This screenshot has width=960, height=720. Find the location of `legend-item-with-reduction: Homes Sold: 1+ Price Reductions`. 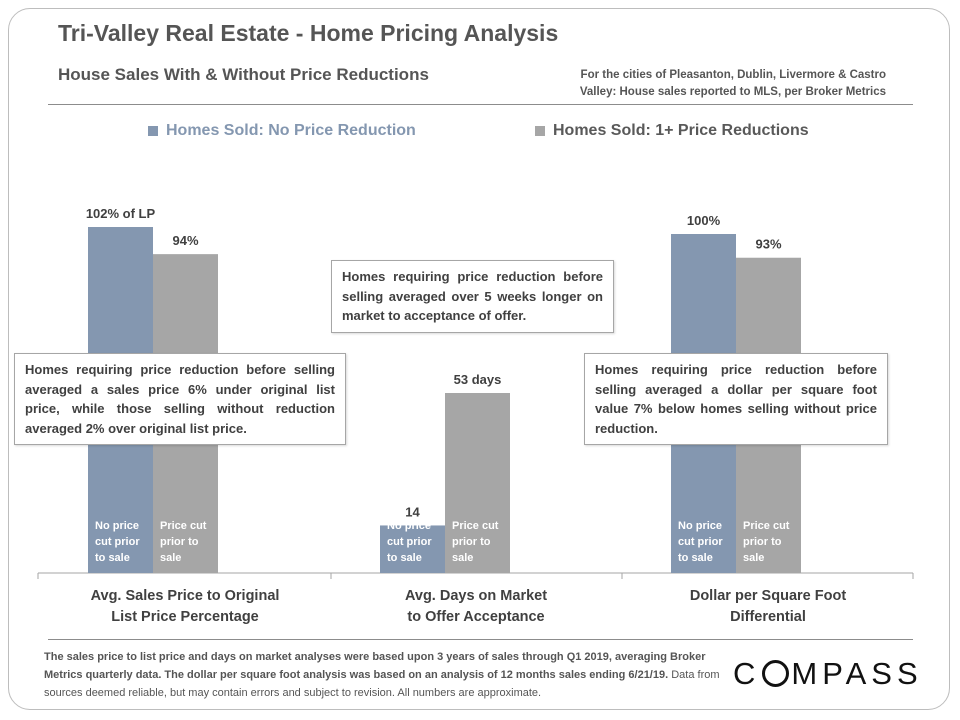

legend-item-with-reduction: Homes Sold: 1+ Price Reductions is located at coordinates (672, 131).